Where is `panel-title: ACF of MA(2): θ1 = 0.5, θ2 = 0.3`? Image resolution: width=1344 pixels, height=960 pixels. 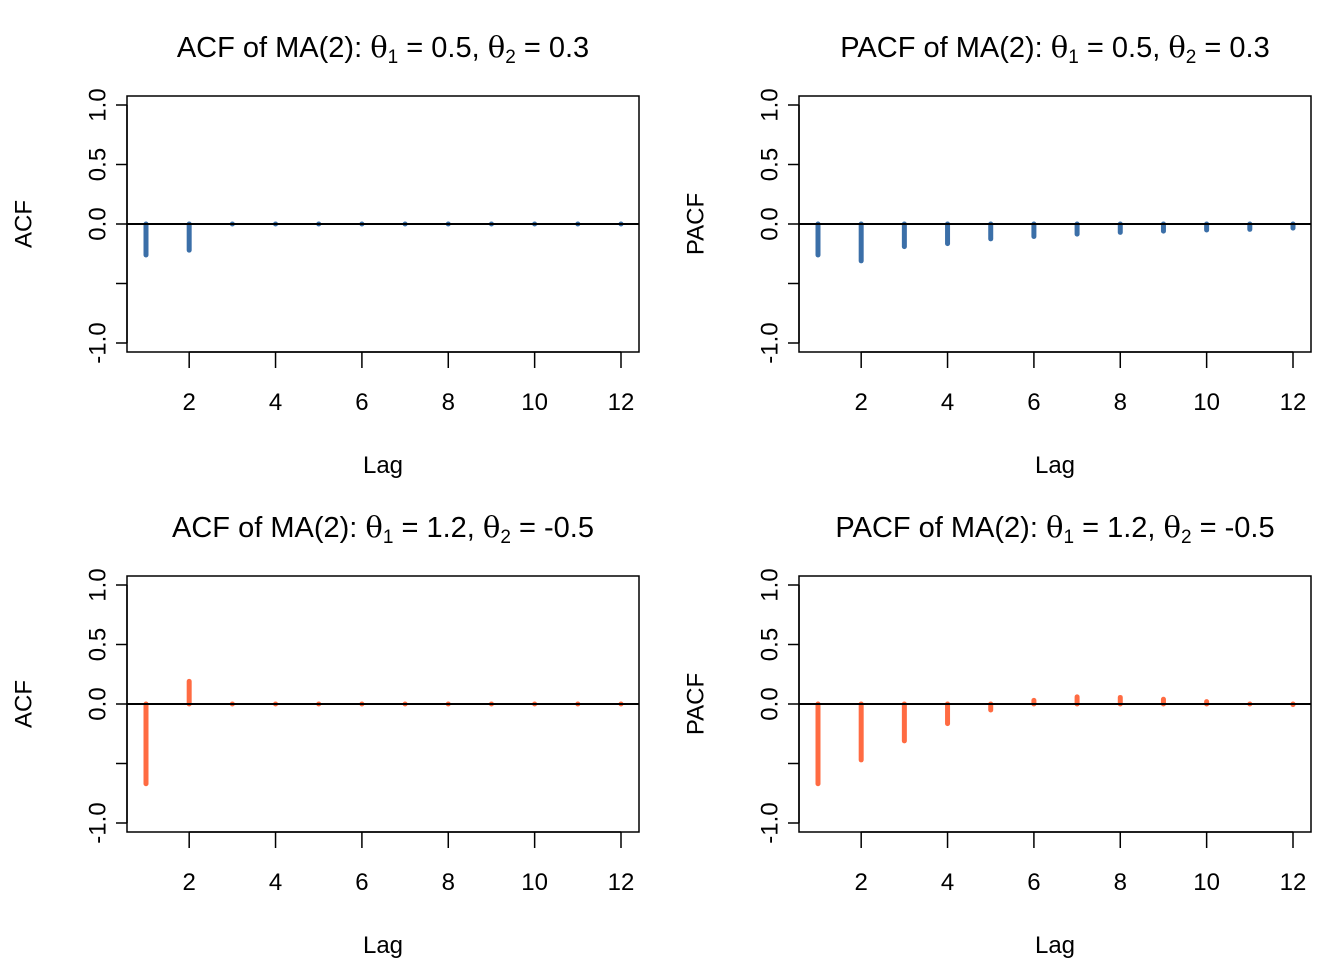
panel-title: ACF of MA(2): θ1 = 0.5, θ2 = 0.3 is located at coordinates (383, 49).